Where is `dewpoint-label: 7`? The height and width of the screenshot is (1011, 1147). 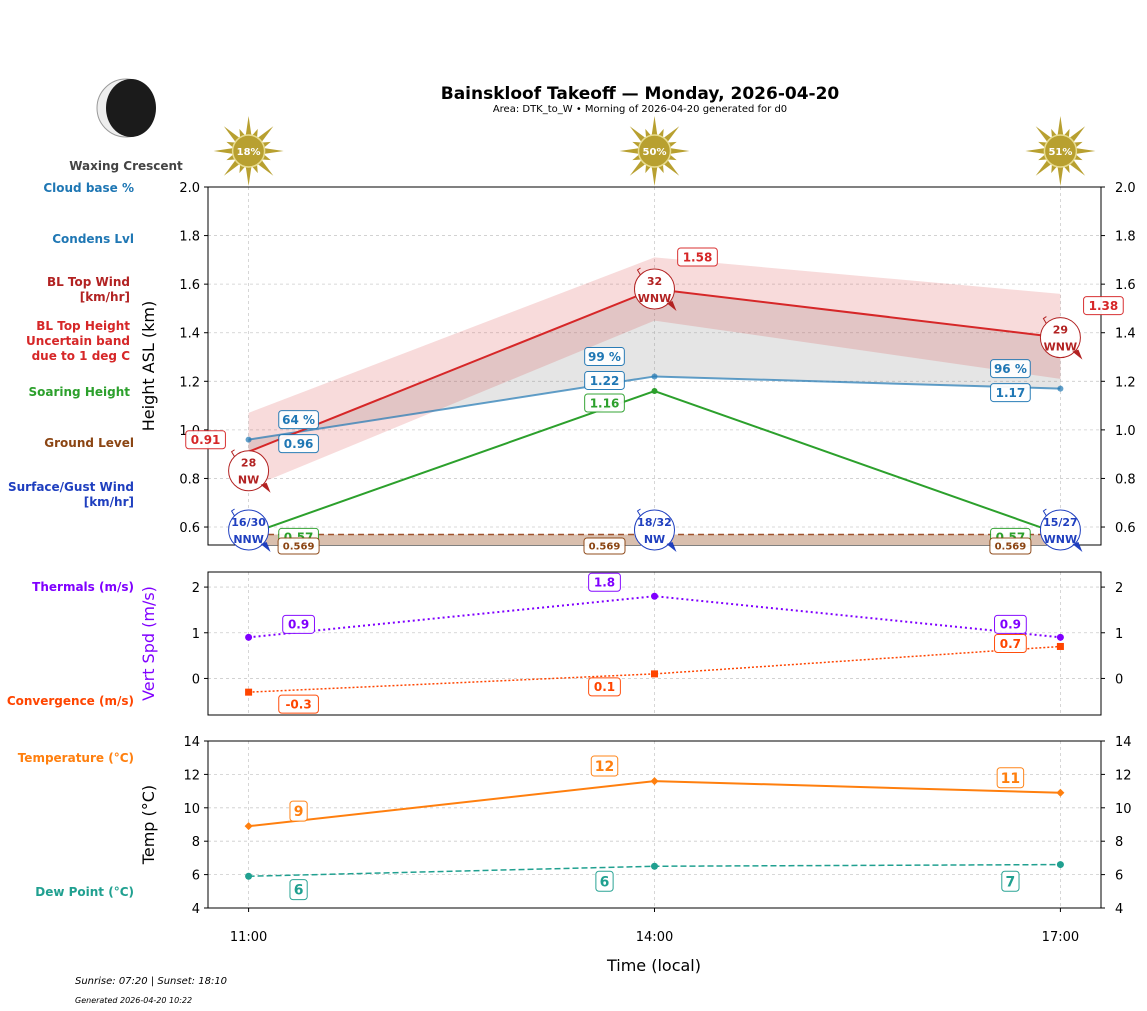 dewpoint-label: 7 is located at coordinates (1011, 882).